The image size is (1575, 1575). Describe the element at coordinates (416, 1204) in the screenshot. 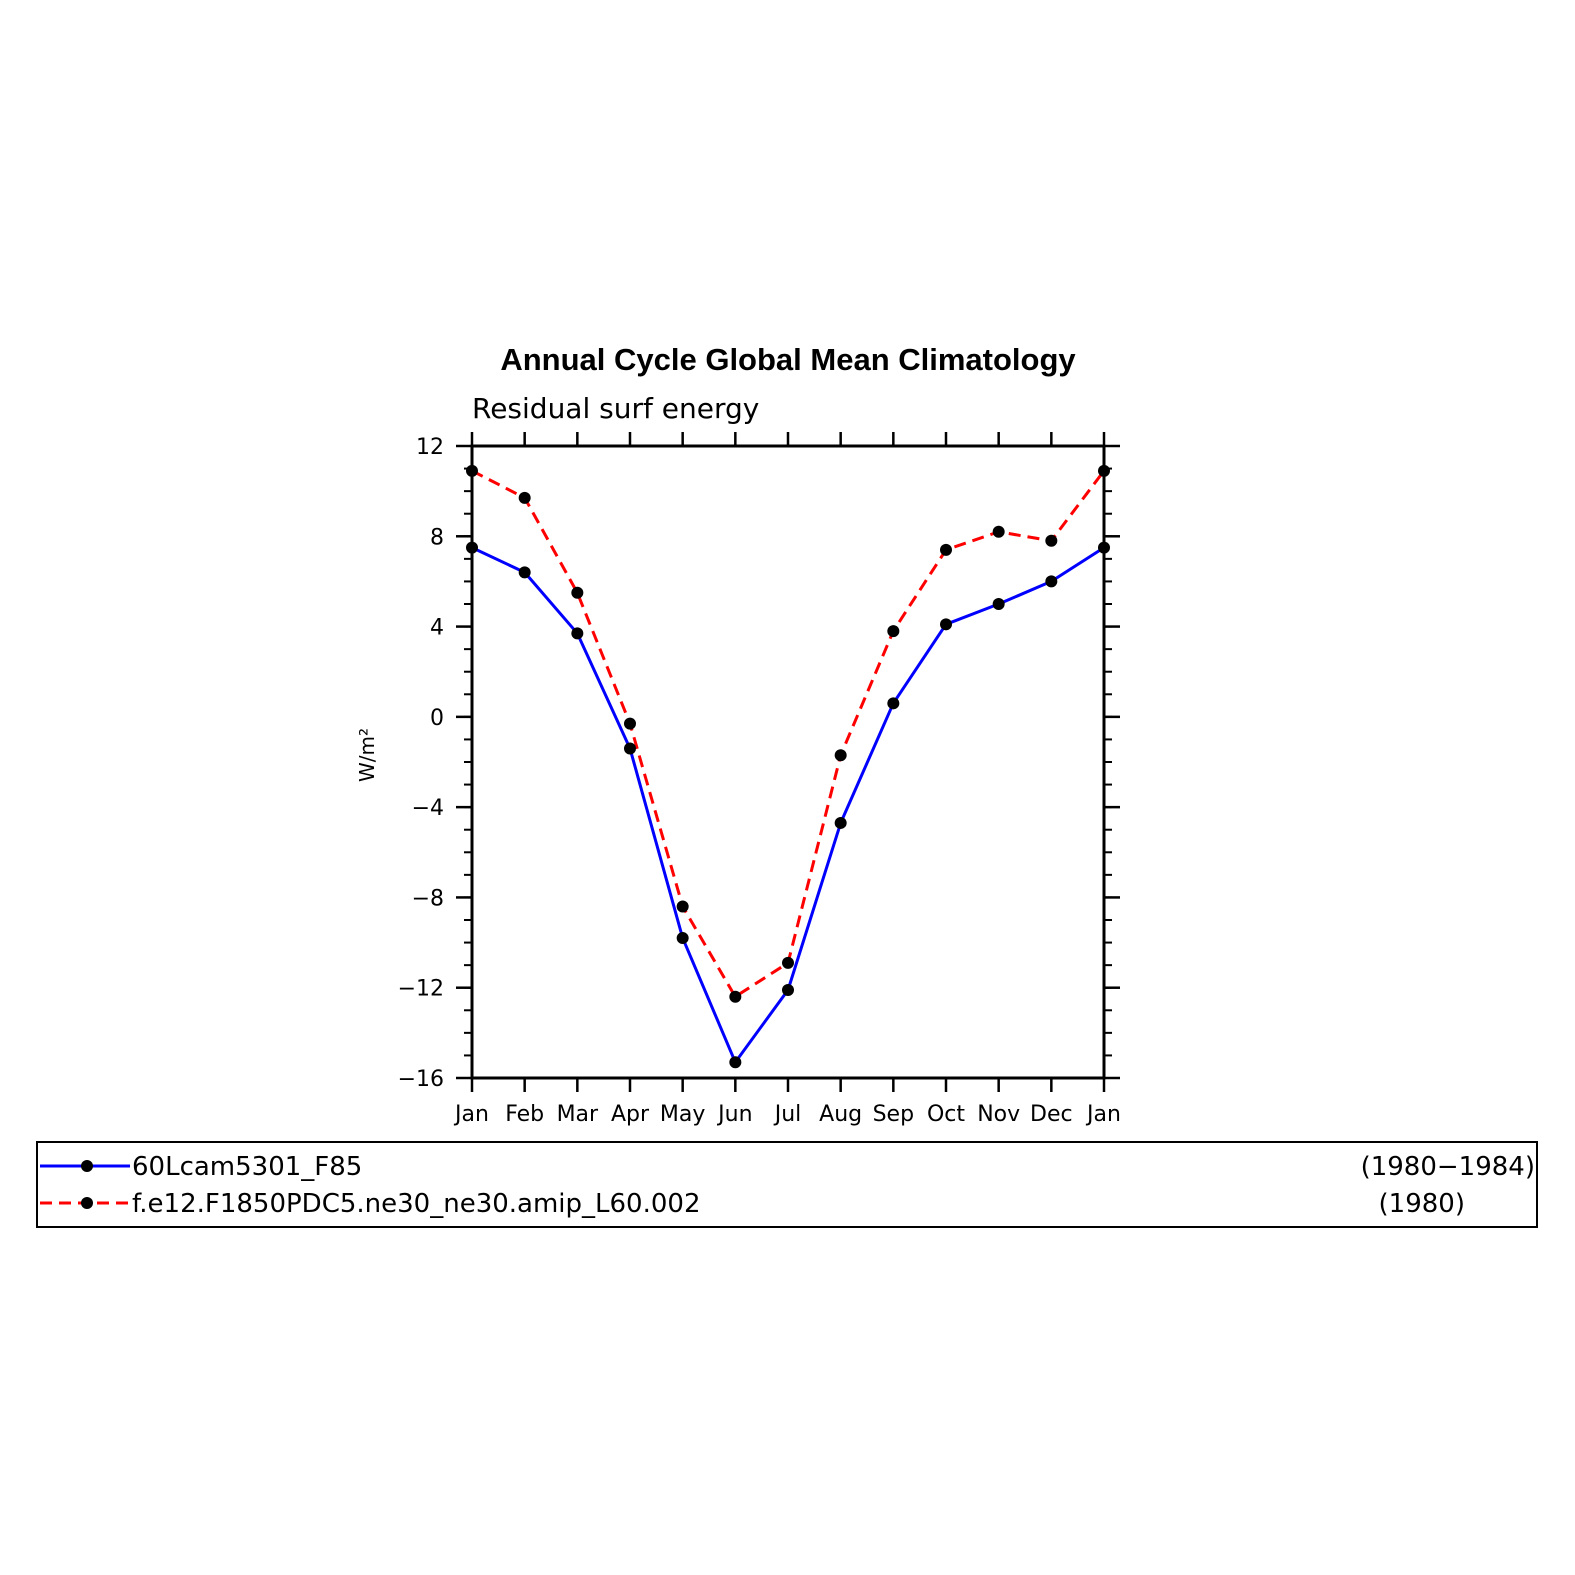

I see `legend-label-series-2: f.e12.F1850PDC5.ne30_ne30.amip_L60.002` at that location.